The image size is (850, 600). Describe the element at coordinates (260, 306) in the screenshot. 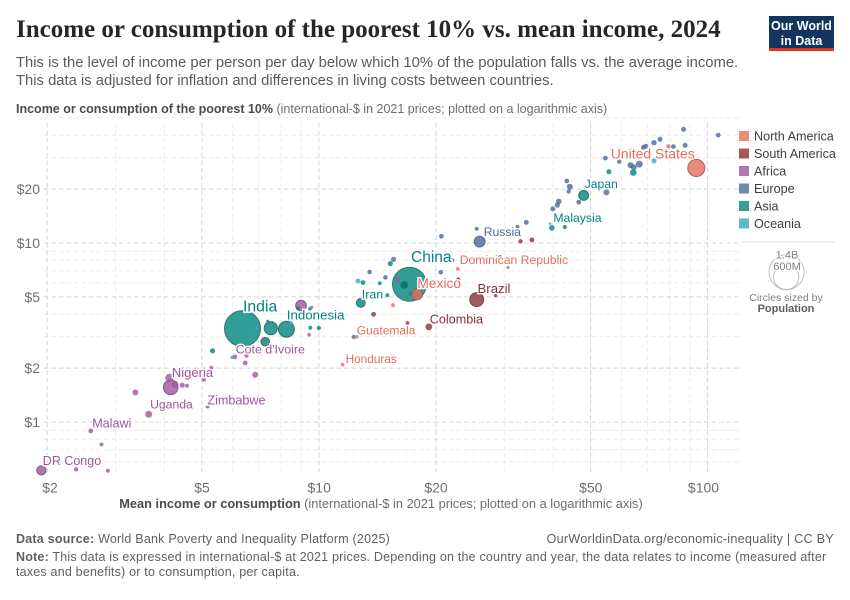

I see `svg-text: India` at that location.